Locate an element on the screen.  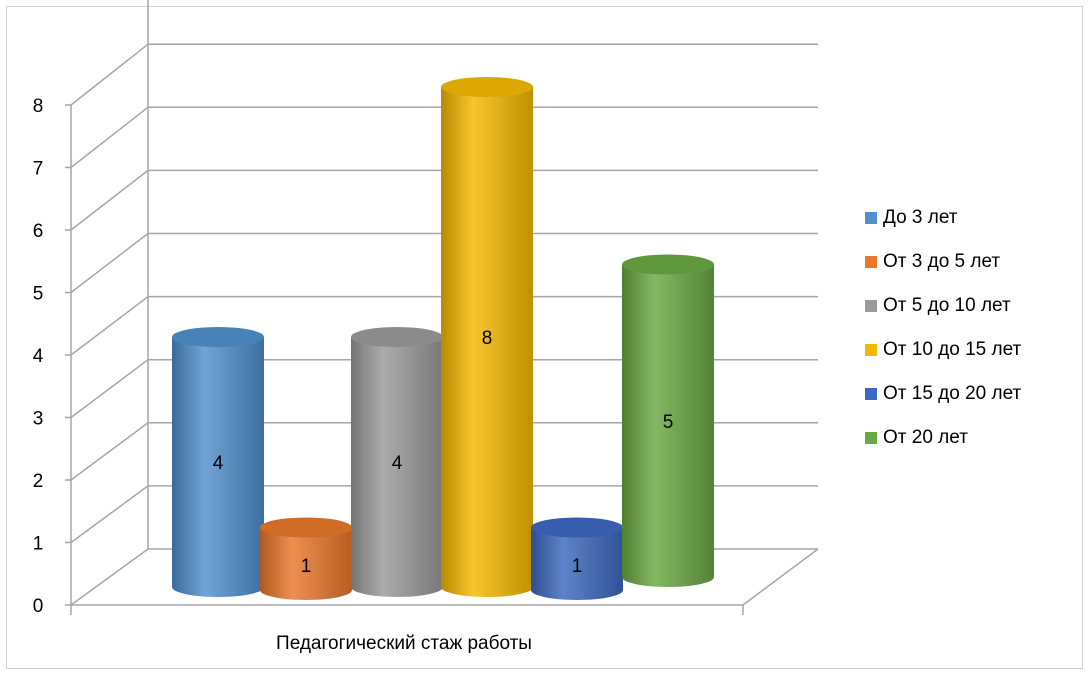
legend-item: От 15 до 20 лет is located at coordinates (943, 393).